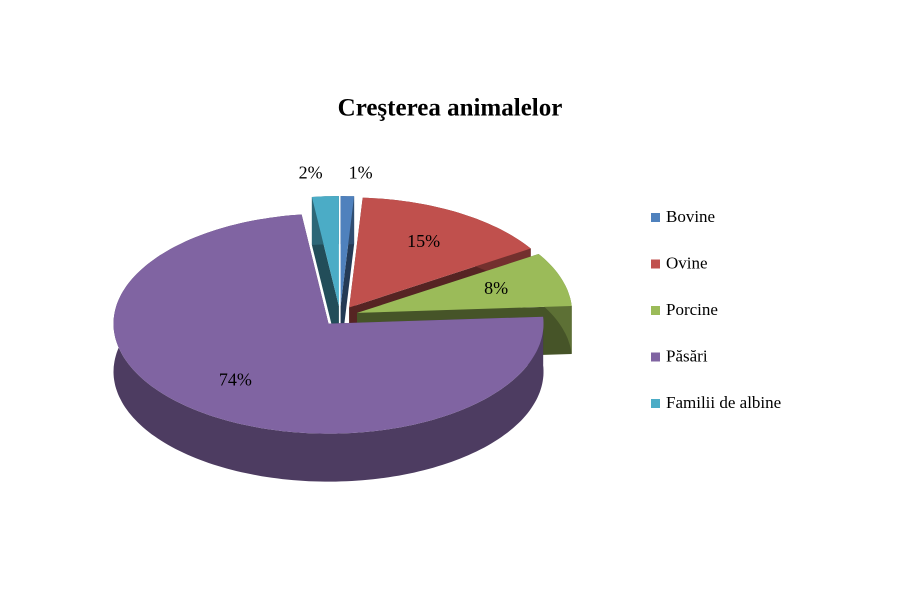  What do you see at coordinates (687, 262) in the screenshot?
I see `legend-label: Ovine` at bounding box center [687, 262].